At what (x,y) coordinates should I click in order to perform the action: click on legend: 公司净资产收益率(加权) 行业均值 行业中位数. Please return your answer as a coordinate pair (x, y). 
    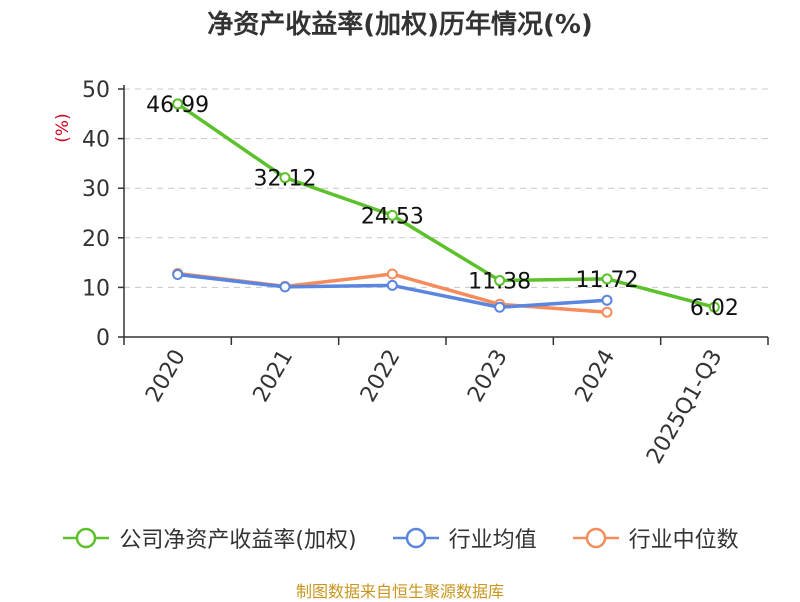
    Looking at the image, I should click on (400, 538).